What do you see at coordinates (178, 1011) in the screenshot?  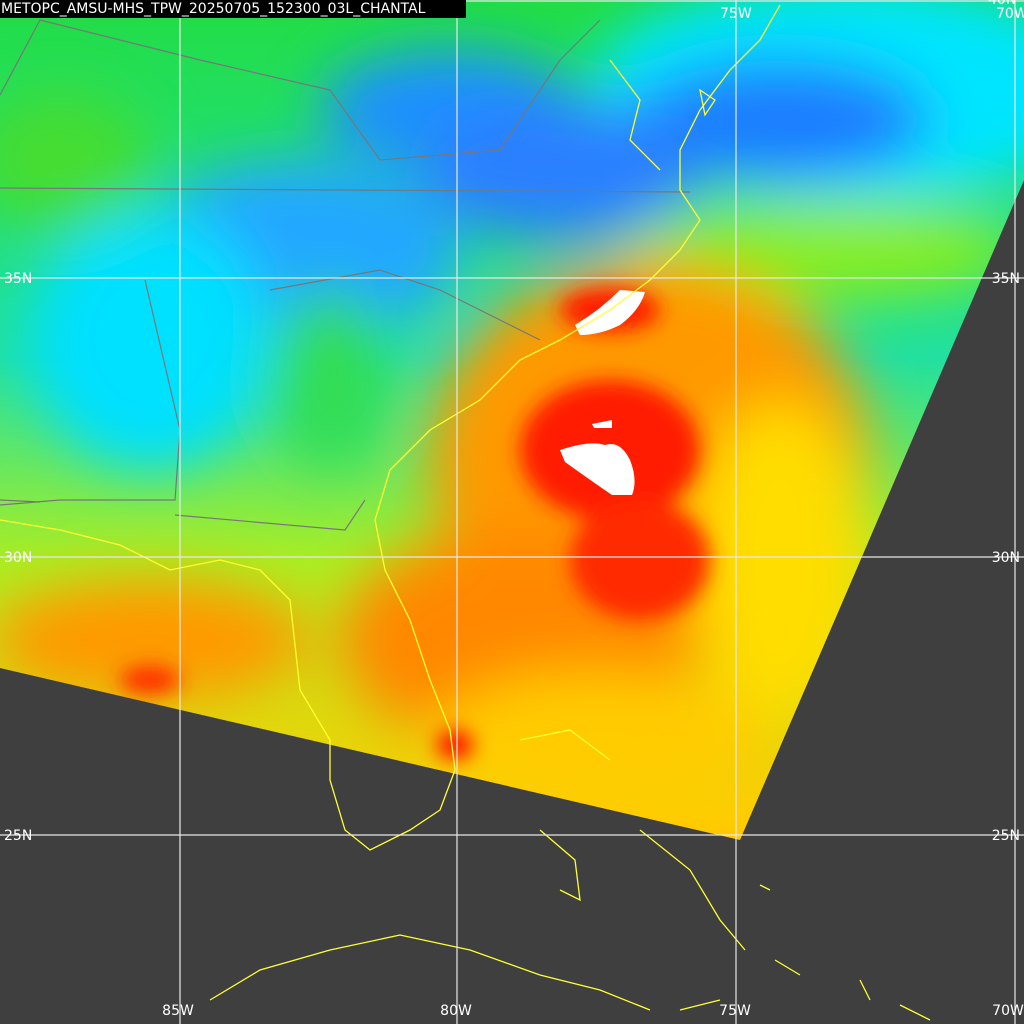 I see `lon-label: 85W` at bounding box center [178, 1011].